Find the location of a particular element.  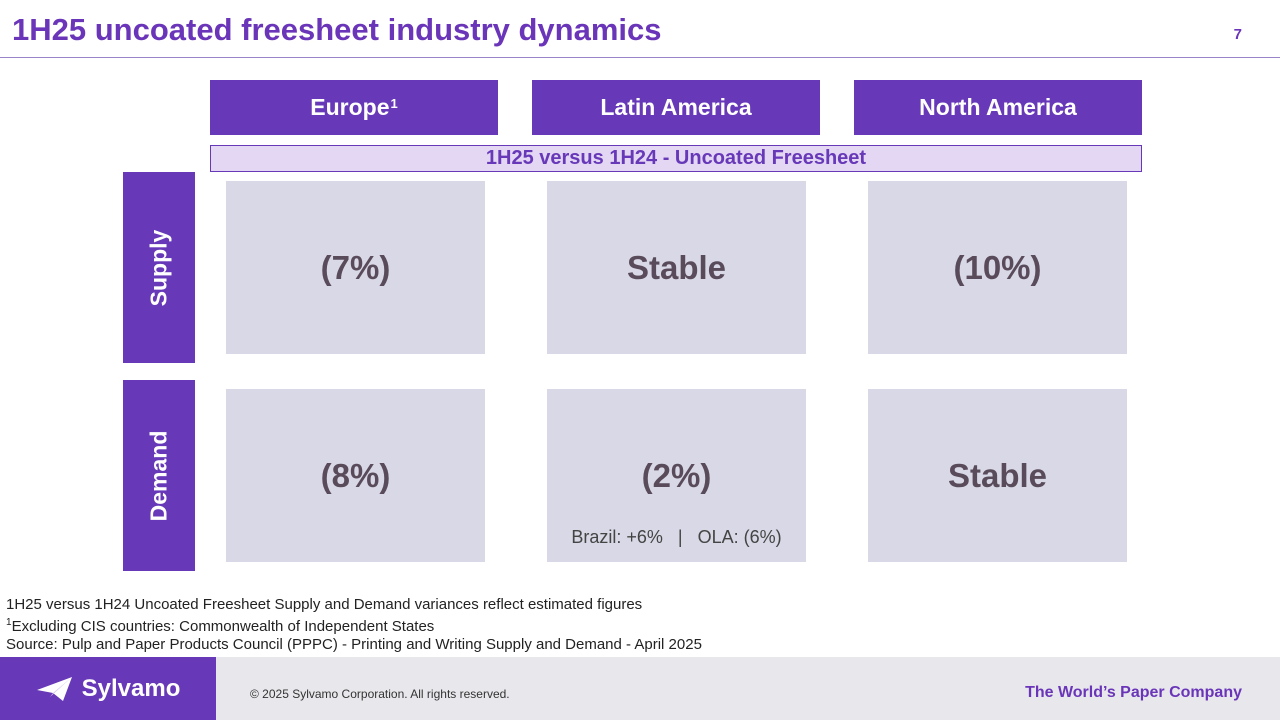

latin-america-demand-note: Brazil: +6% | OLA: (6%) is located at coordinates (676, 537).